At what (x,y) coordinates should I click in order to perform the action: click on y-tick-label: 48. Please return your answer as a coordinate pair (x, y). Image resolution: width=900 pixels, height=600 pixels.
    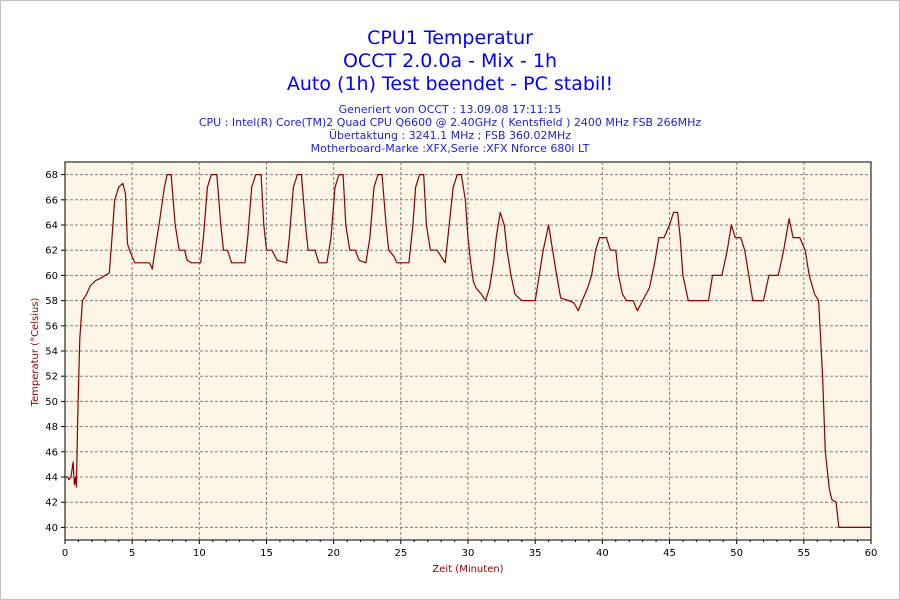
    Looking at the image, I should click on (51, 427).